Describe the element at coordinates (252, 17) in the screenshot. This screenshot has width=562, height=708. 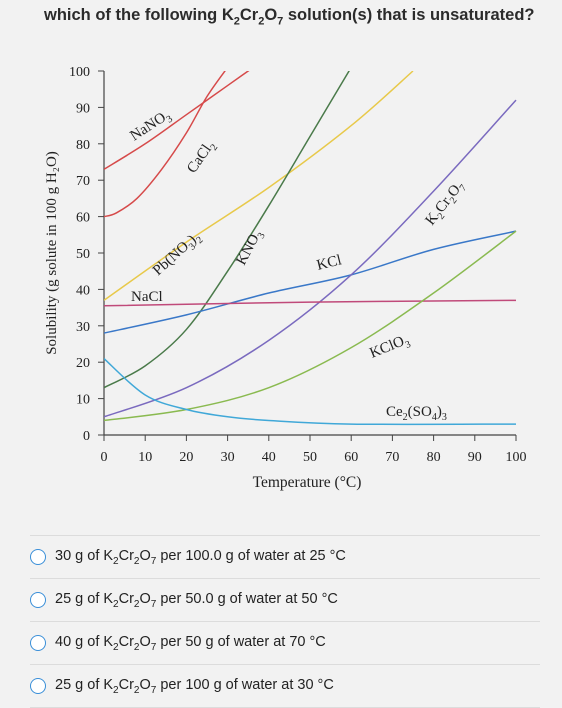
I see `question-formula: K2Cr2O7` at that location.